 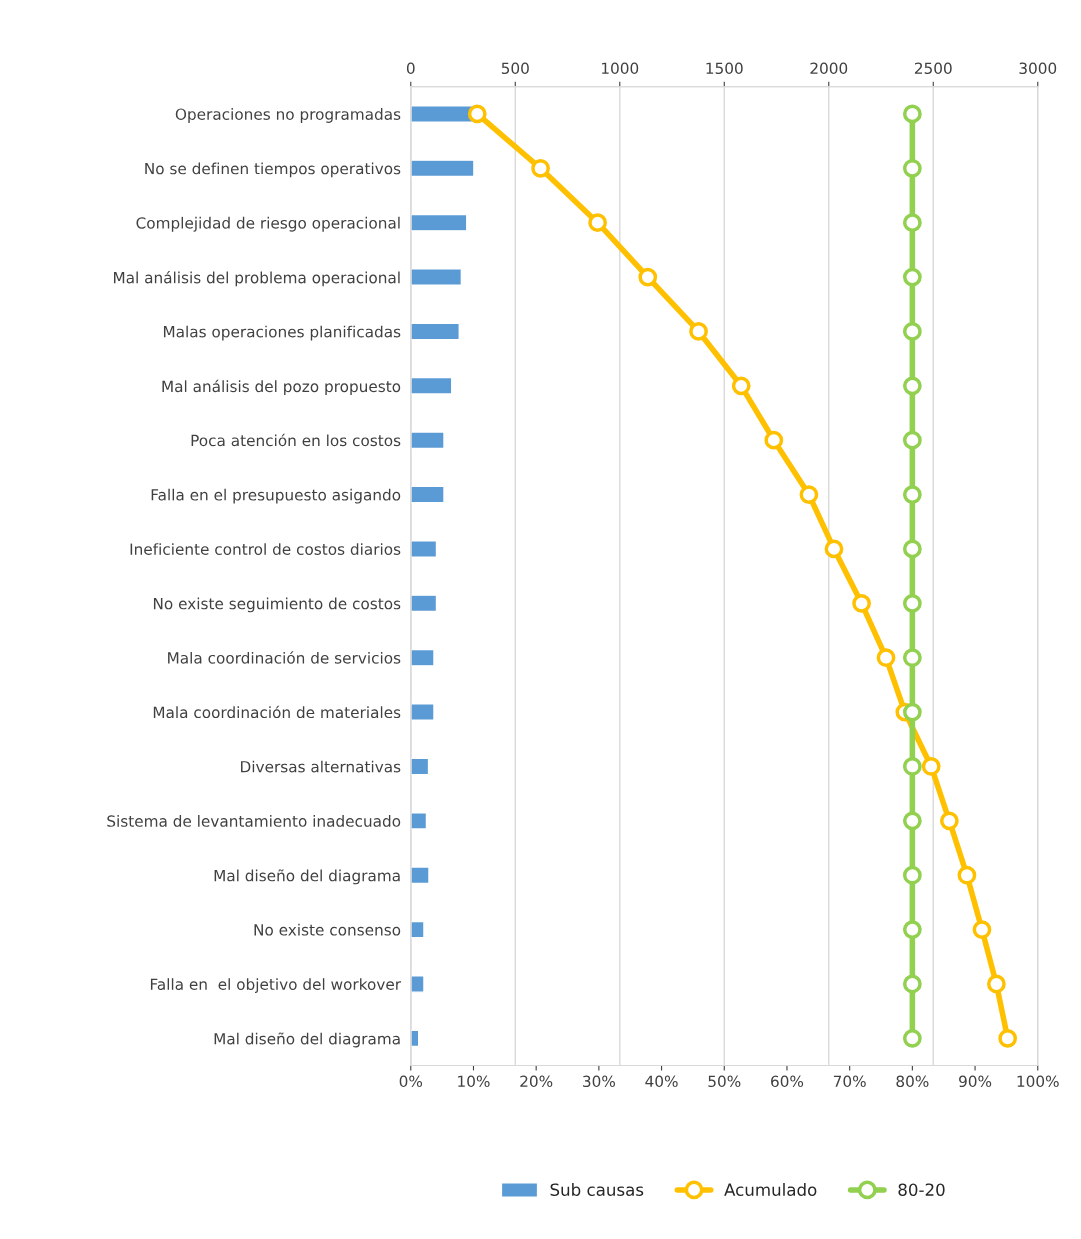 I want to click on y-tick-label: Falla en el presupuesto asigando, so click(x=276, y=496).